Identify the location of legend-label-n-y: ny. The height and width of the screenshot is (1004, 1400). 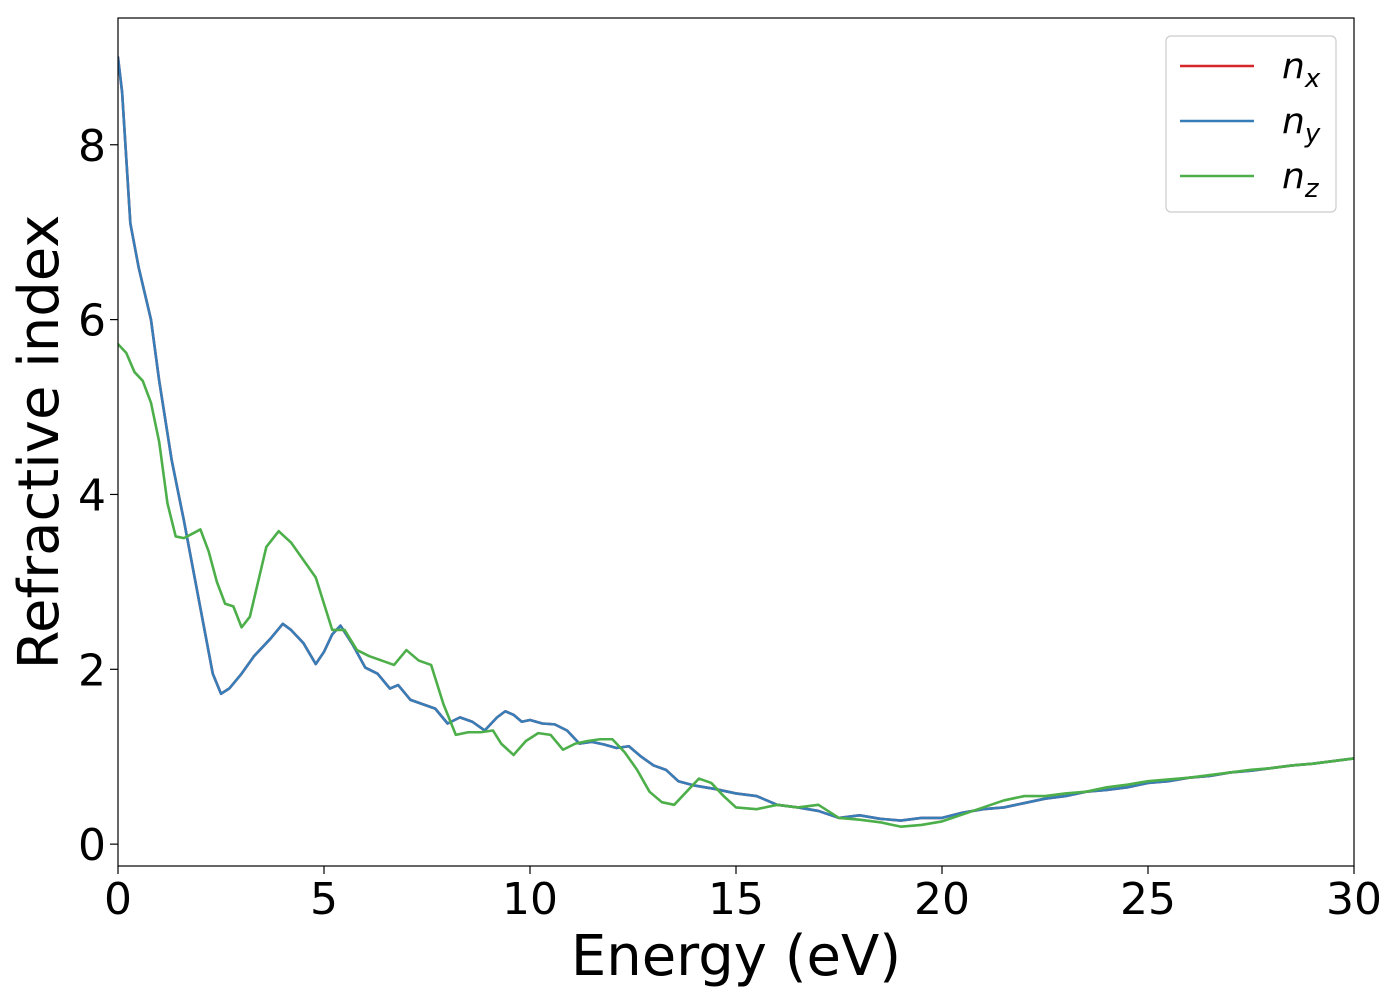
(1301, 125).